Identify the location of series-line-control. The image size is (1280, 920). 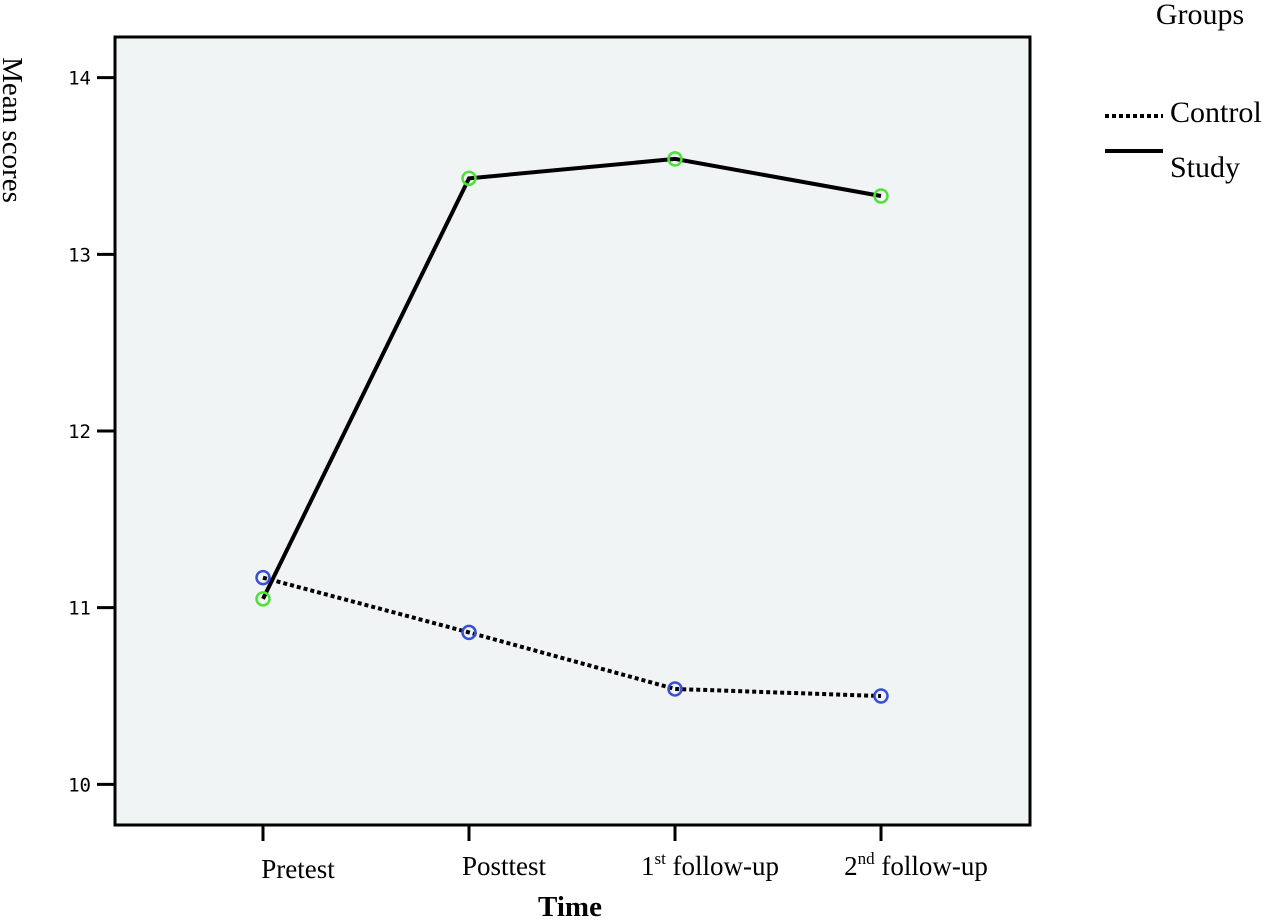
(572, 637).